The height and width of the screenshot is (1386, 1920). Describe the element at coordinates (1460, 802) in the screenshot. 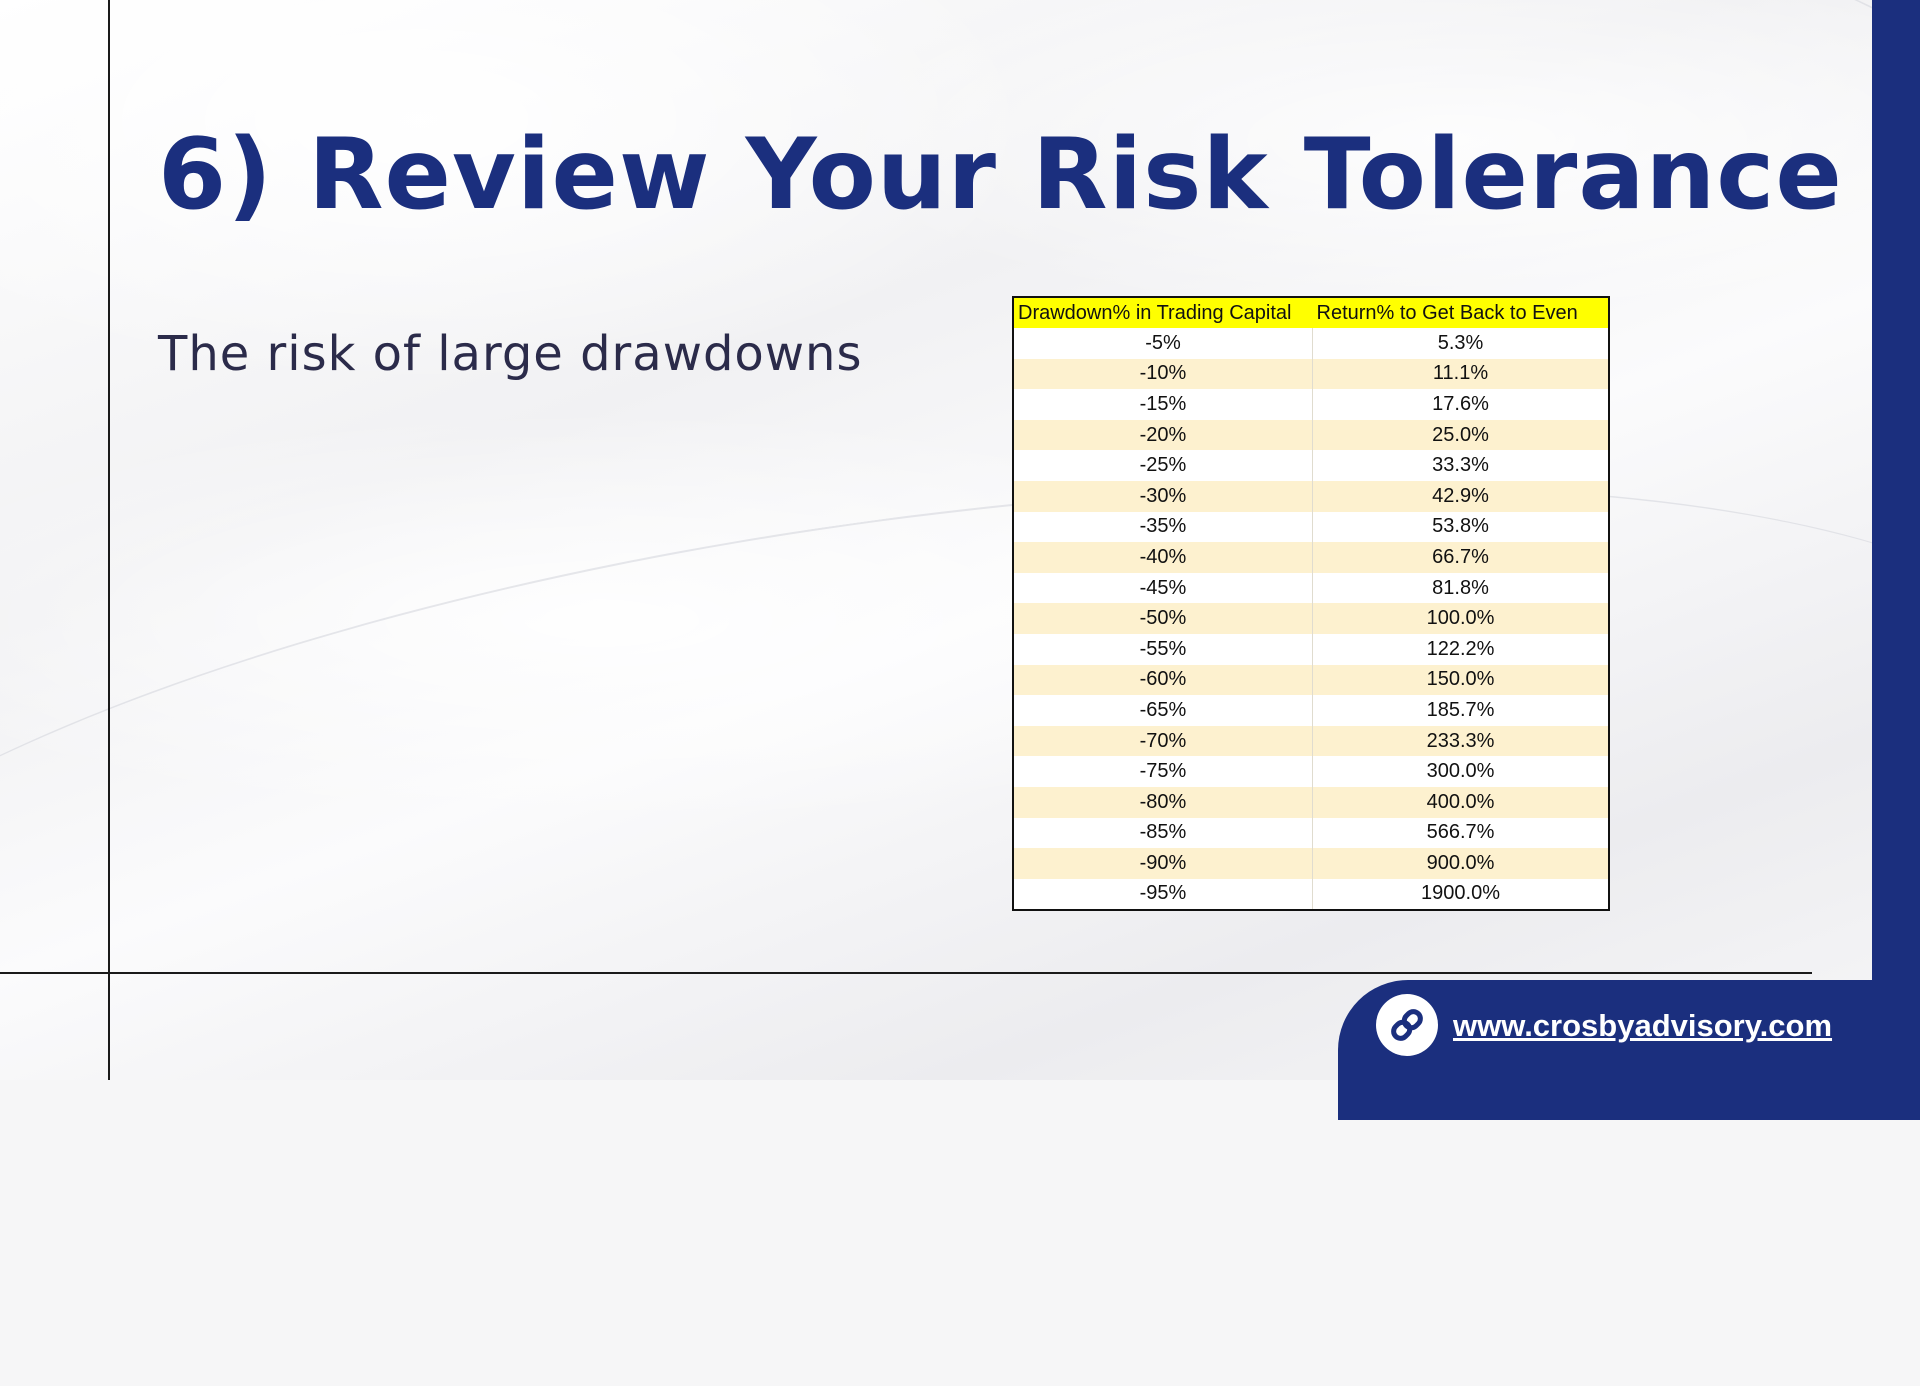

I see `return-cell: 400.0%` at that location.